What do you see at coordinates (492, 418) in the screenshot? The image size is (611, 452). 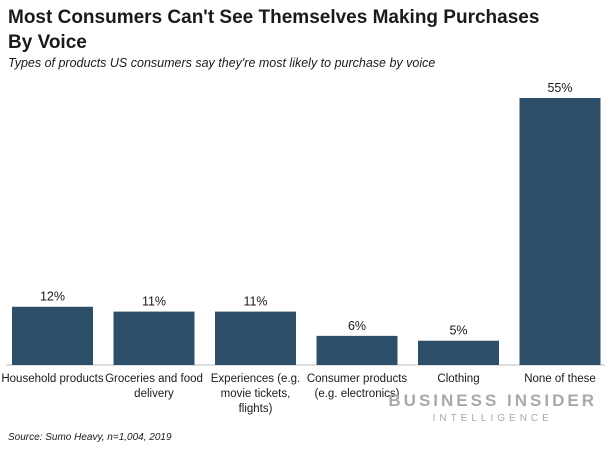 I see `logo-line-2: INTELLIGENCE` at bounding box center [492, 418].